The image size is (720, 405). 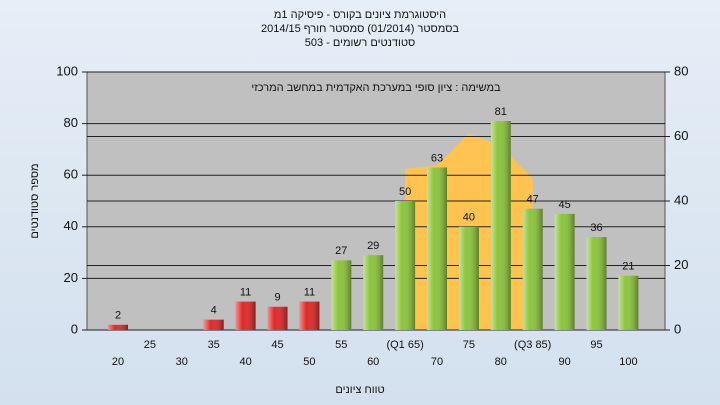 I want to click on data-label: 47, so click(x=533, y=200).